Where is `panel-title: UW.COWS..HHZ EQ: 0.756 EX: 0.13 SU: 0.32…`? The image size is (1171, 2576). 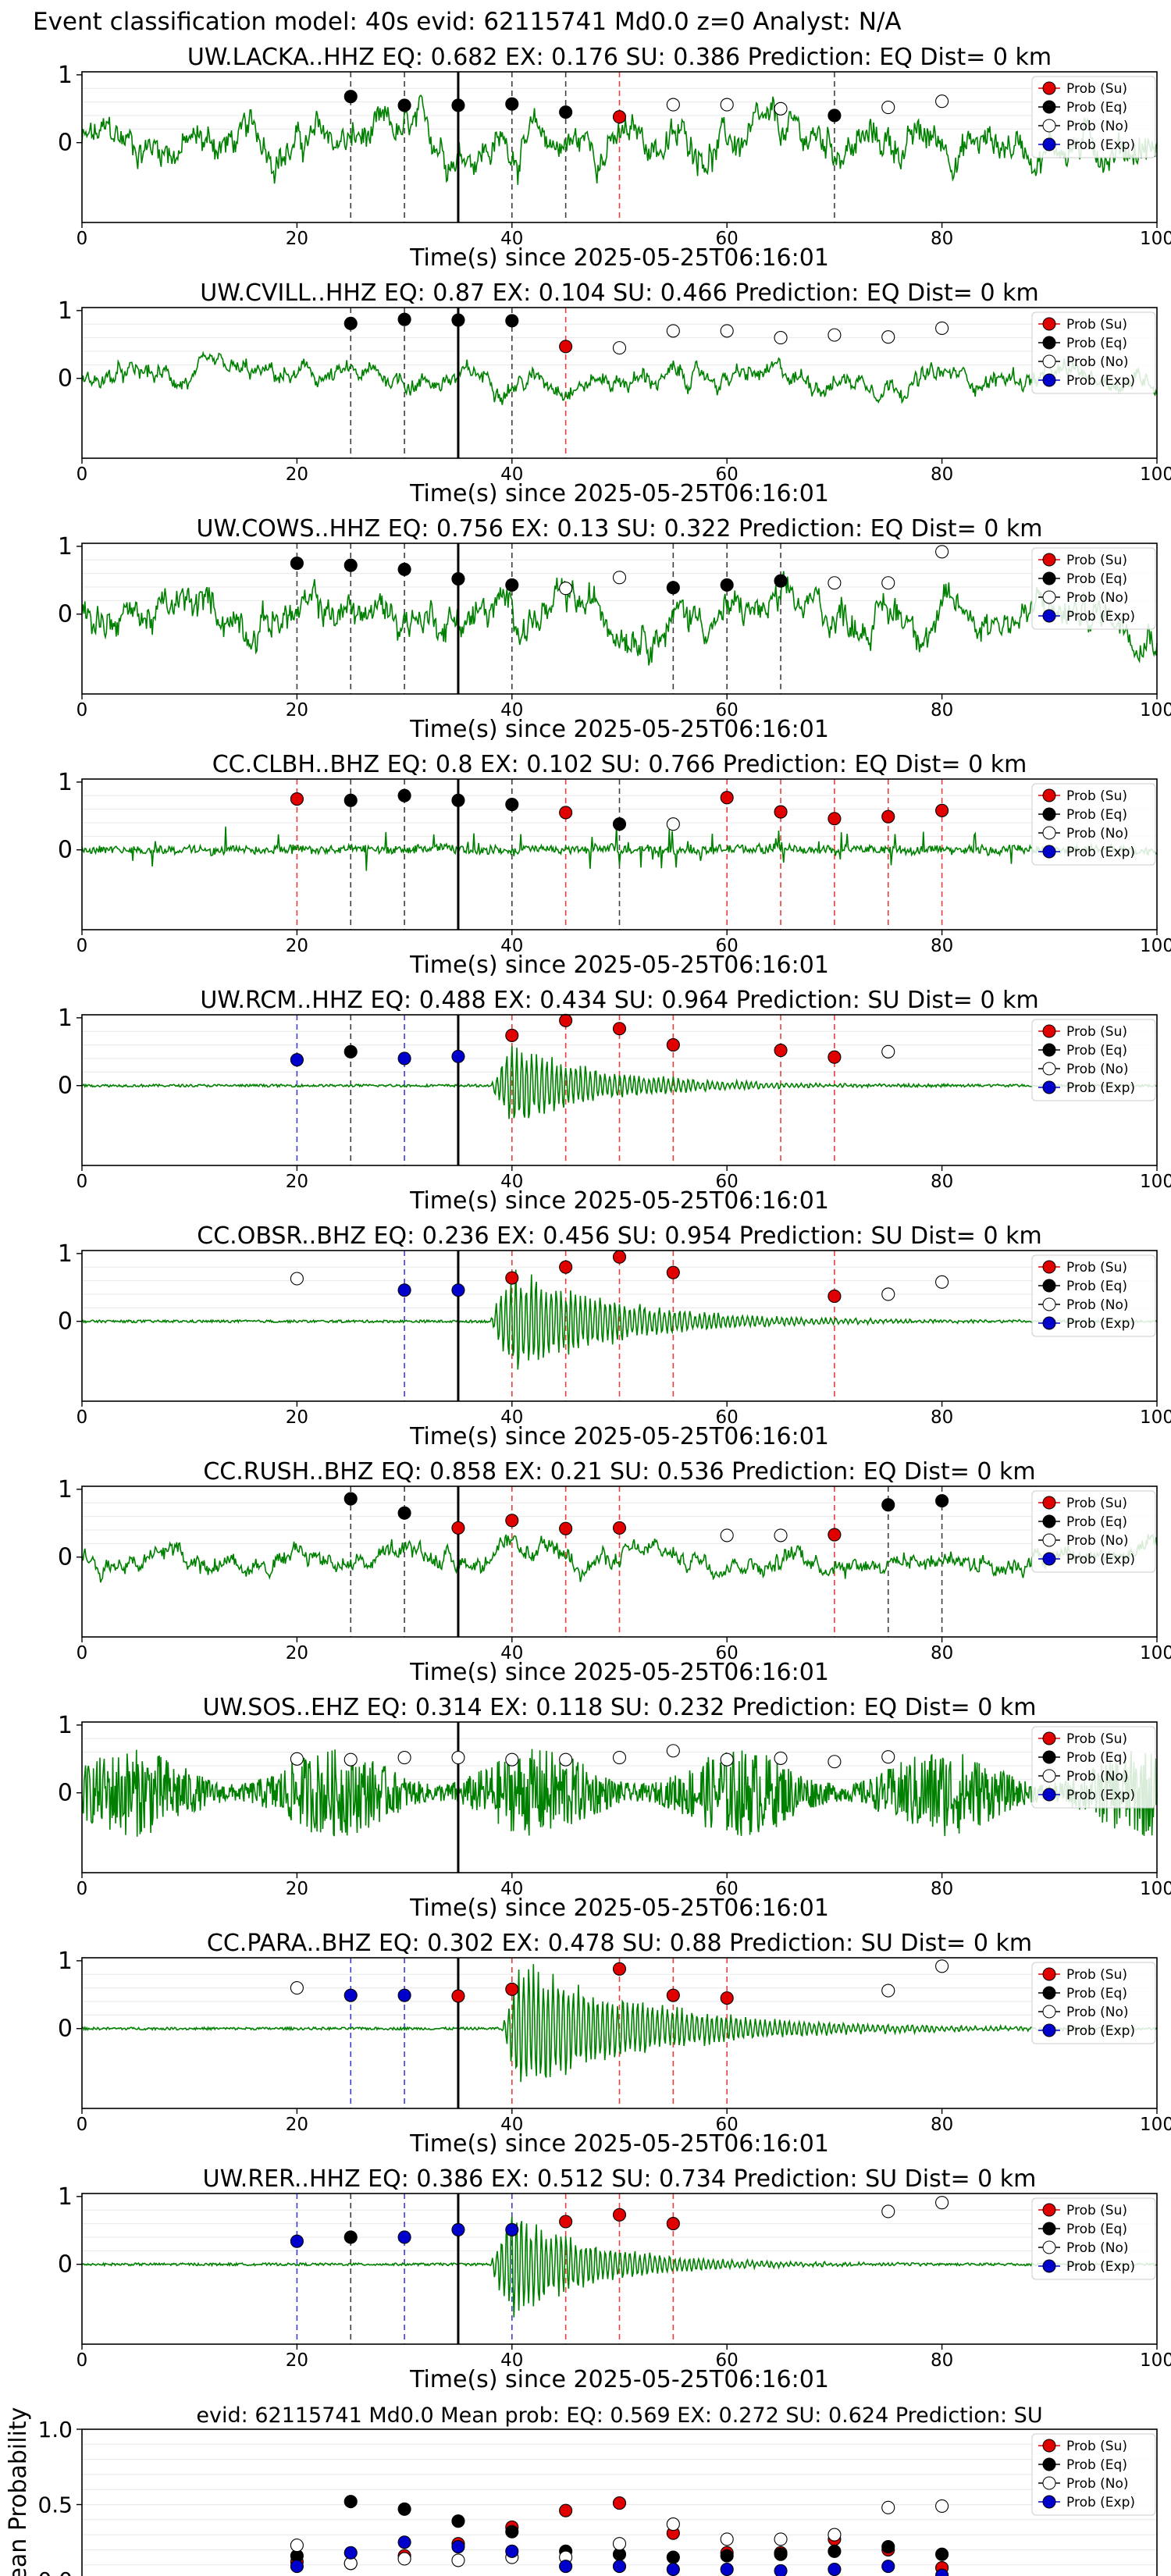
panel-title: UW.COWS..HHZ EQ: 0.756 EX: 0.13 SU: 0.32… is located at coordinates (620, 529).